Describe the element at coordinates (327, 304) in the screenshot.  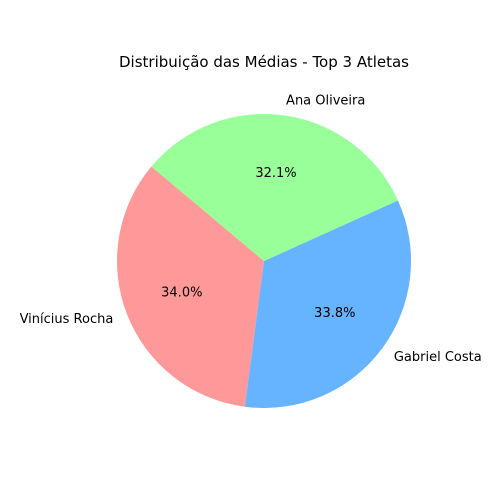
I see `pie-slice-gabriel-costa` at that location.